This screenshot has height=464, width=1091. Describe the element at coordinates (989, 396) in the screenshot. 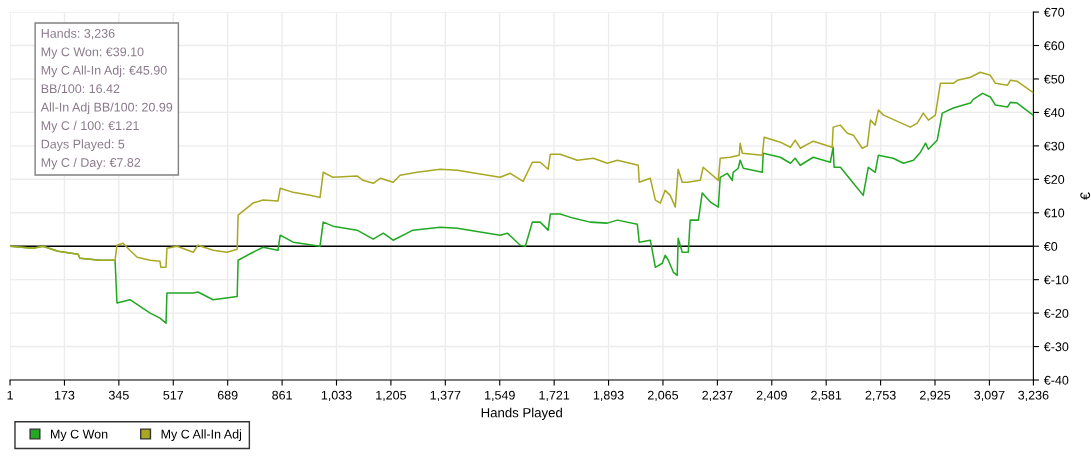

I see `x-tick-label: 3,097` at that location.